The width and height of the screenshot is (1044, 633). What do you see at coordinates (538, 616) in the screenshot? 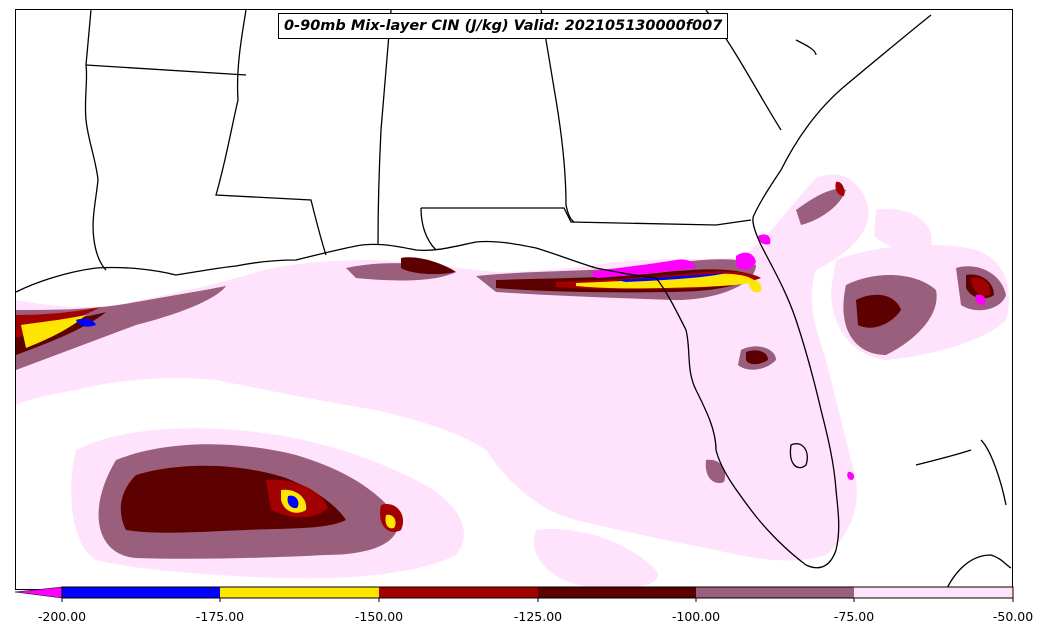
I see `colorbar-tick-label-4: -125.00` at bounding box center [538, 616].